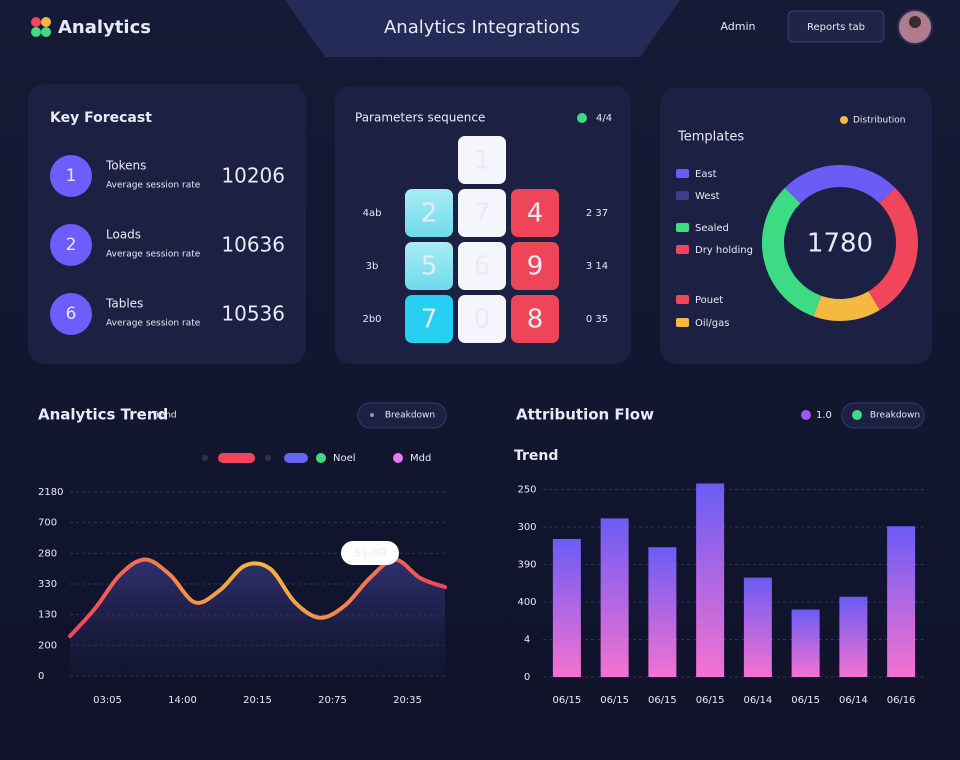 The height and width of the screenshot is (760, 960). I want to click on legend-label: Pouet, so click(709, 300).